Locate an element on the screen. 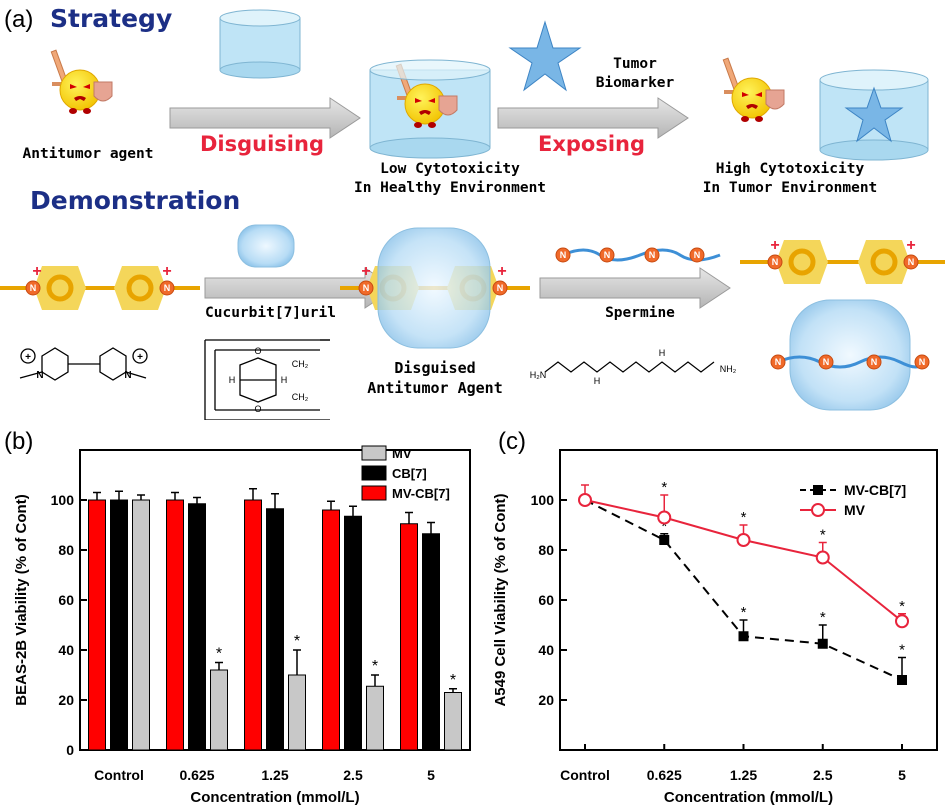  spermine-structure-drawing is located at coordinates (629, 367).